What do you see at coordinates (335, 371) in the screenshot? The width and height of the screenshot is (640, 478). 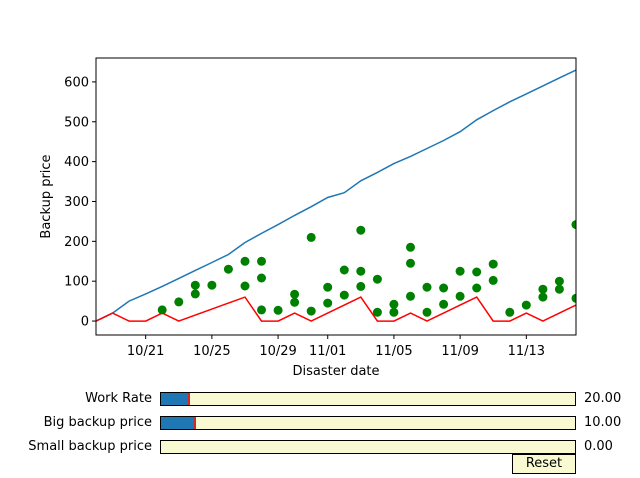 I see `x-axis-label: Disaster date` at bounding box center [335, 371].